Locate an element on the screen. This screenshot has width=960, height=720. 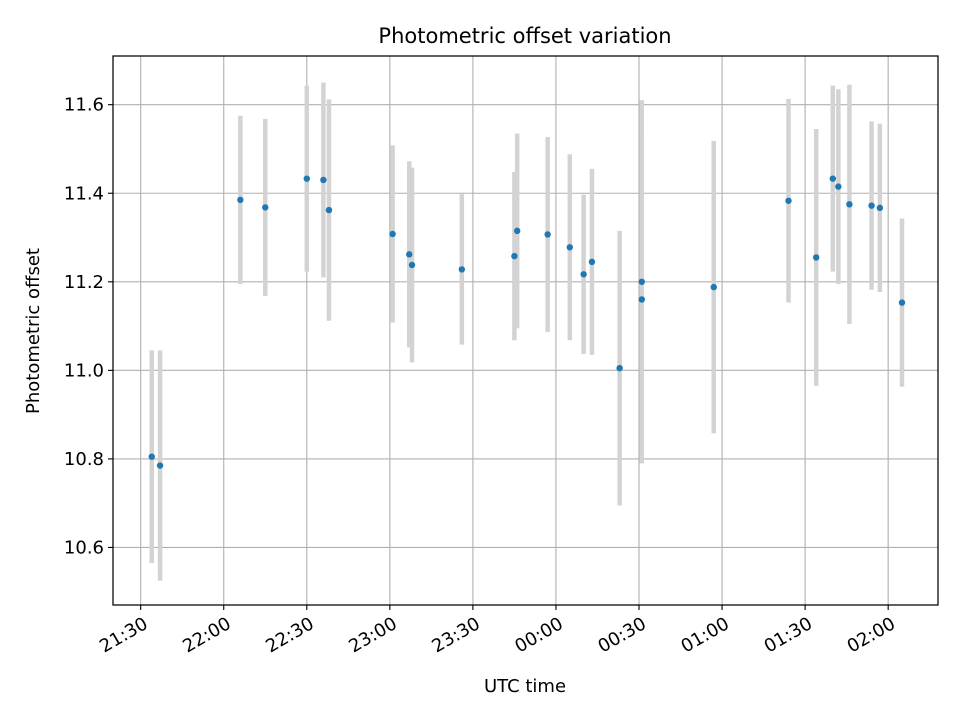
y-tick-label: 10.6 is located at coordinates (84, 547).